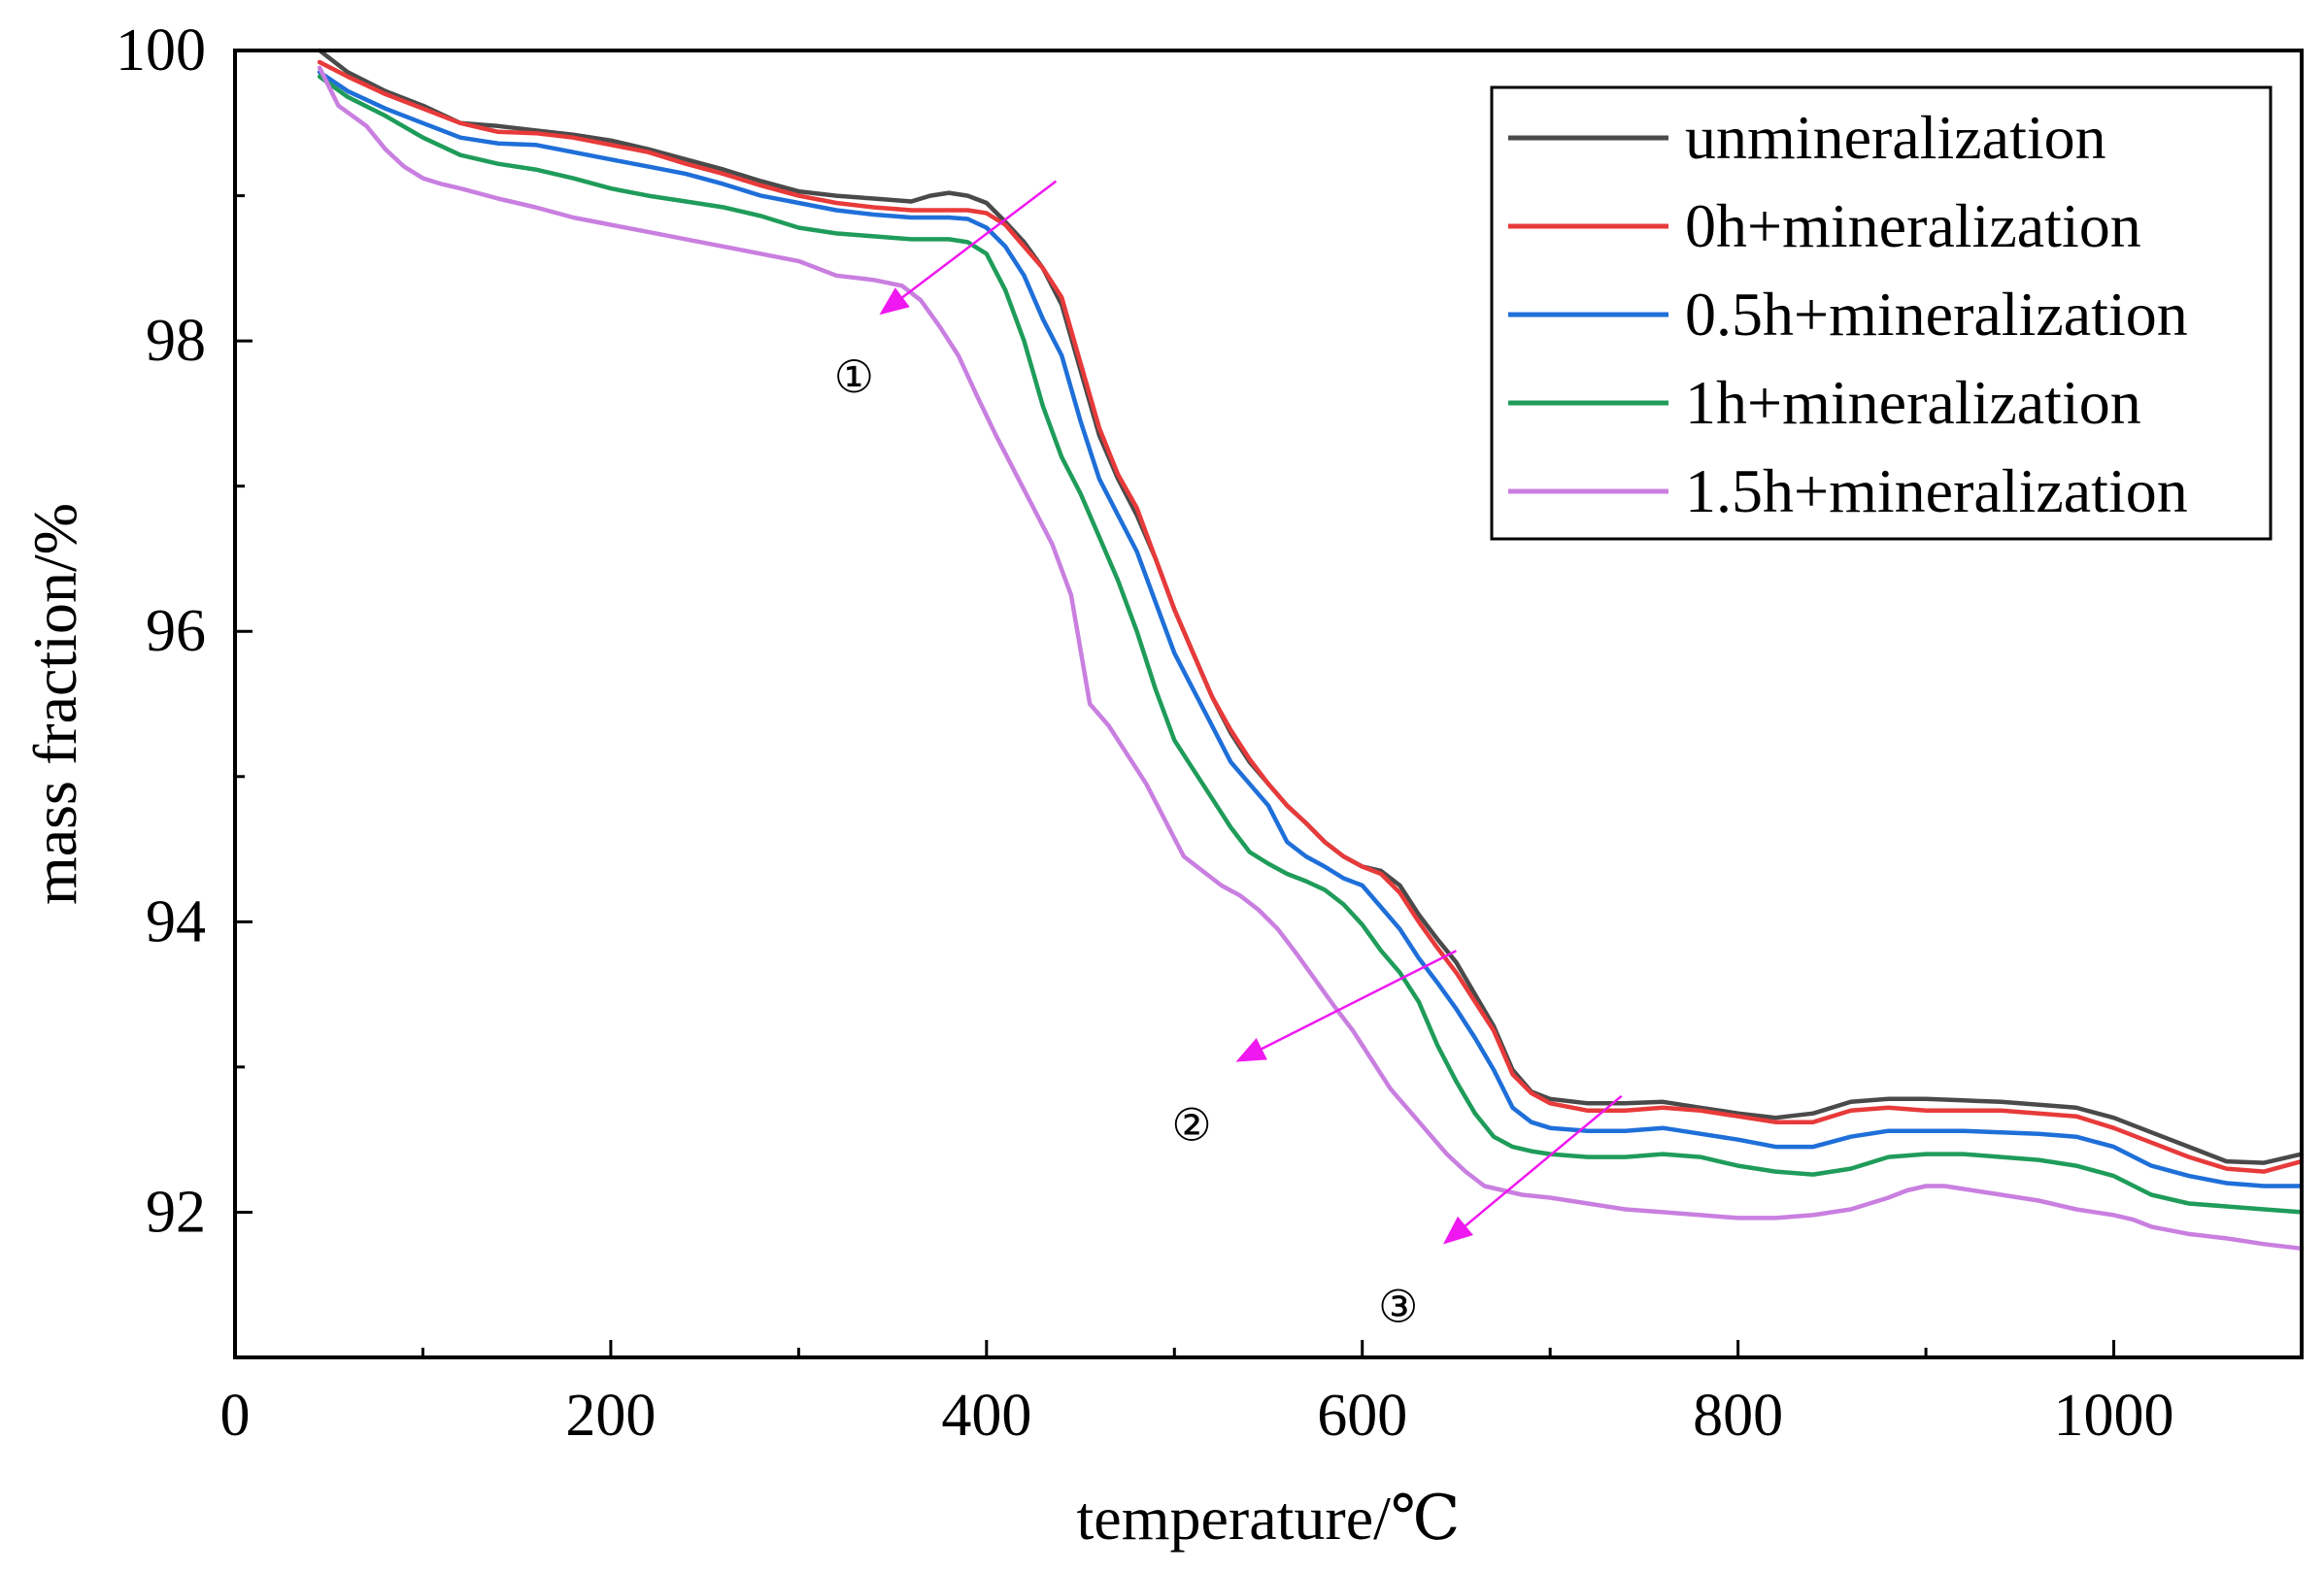  What do you see at coordinates (1738, 1416) in the screenshot?
I see `x-tick-label: 800` at bounding box center [1738, 1416].